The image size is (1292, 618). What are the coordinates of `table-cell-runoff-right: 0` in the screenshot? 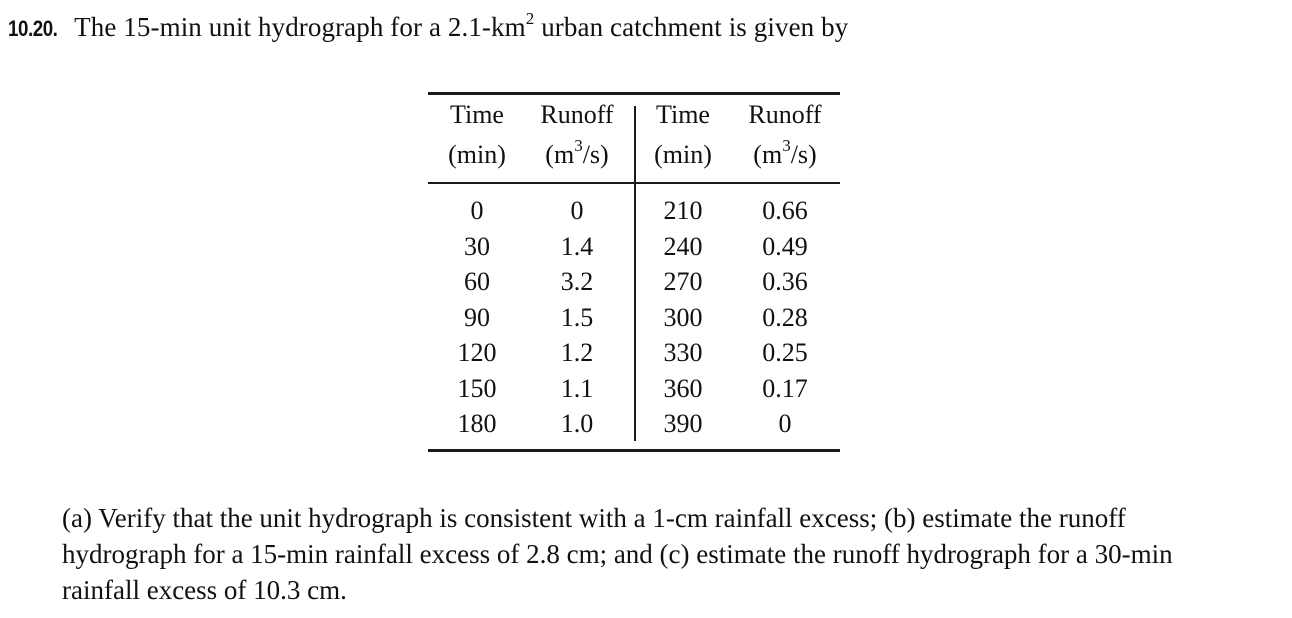 It's located at (785, 423).